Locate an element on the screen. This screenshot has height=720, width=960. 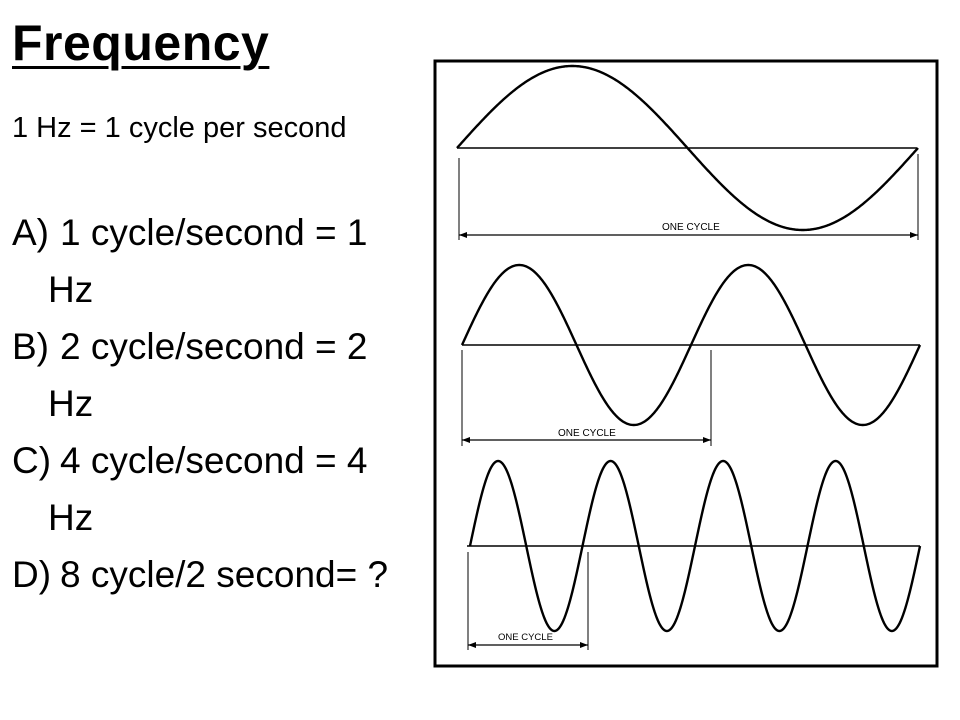
list-item-letter: C) is located at coordinates (32, 460).